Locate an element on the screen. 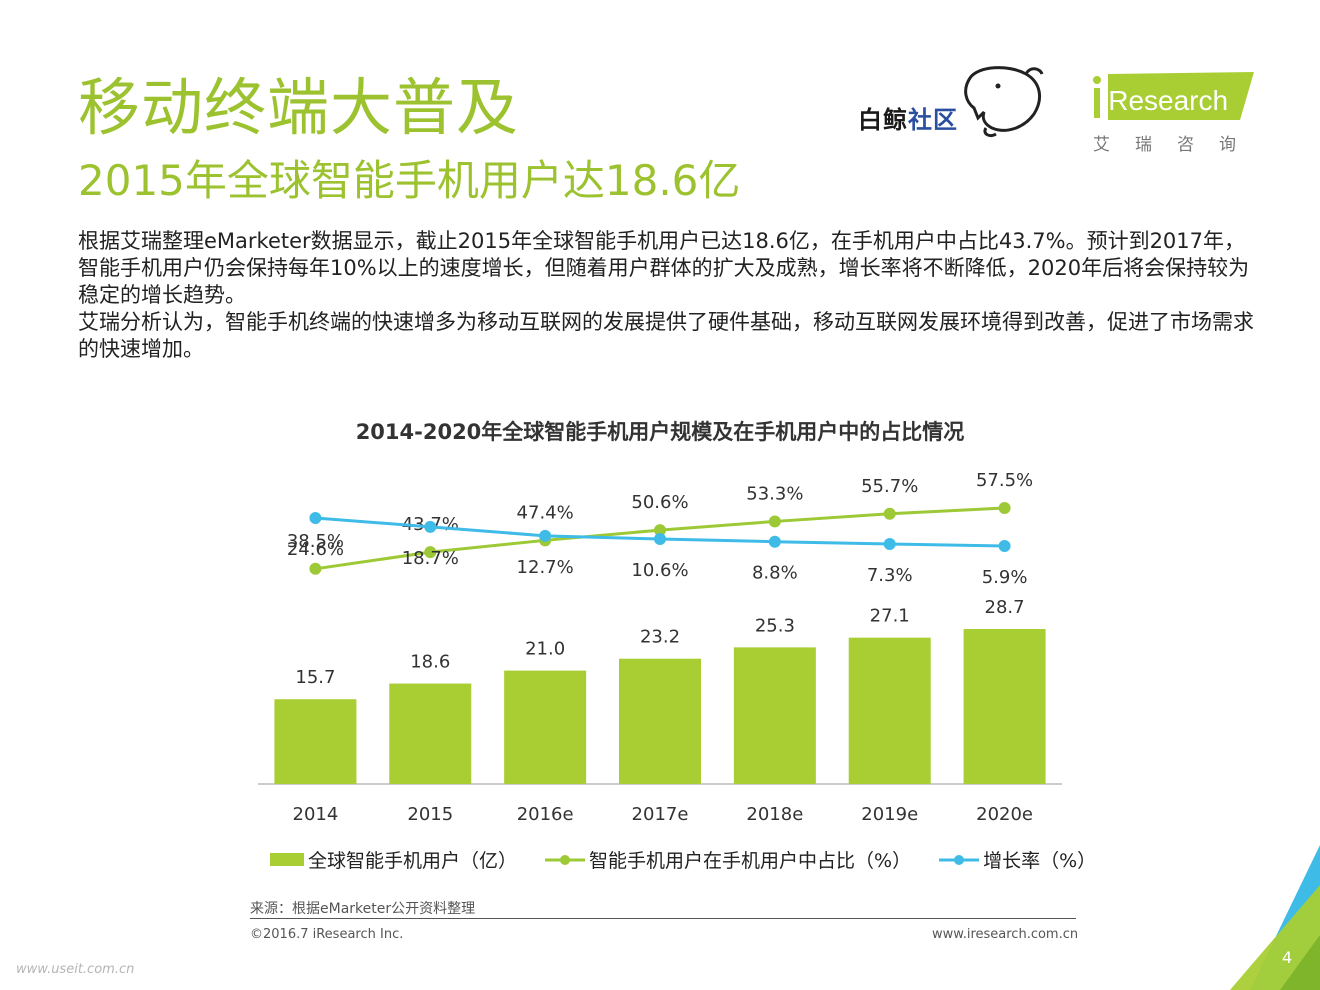 Image resolution: width=1320 pixels, height=990 pixels. corner-decoration is located at coordinates (1275, 917).